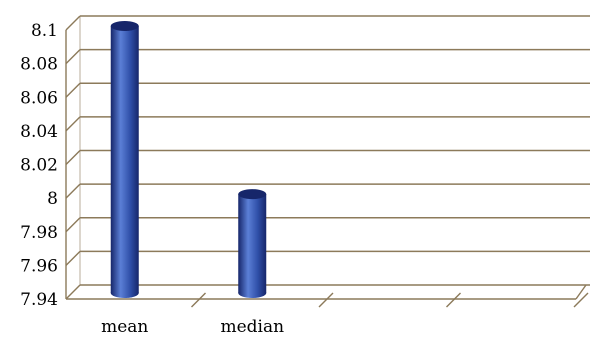 The image size is (594, 337). What do you see at coordinates (192, 327) in the screenshot?
I see `x-category-labels: mean median` at bounding box center [192, 327].